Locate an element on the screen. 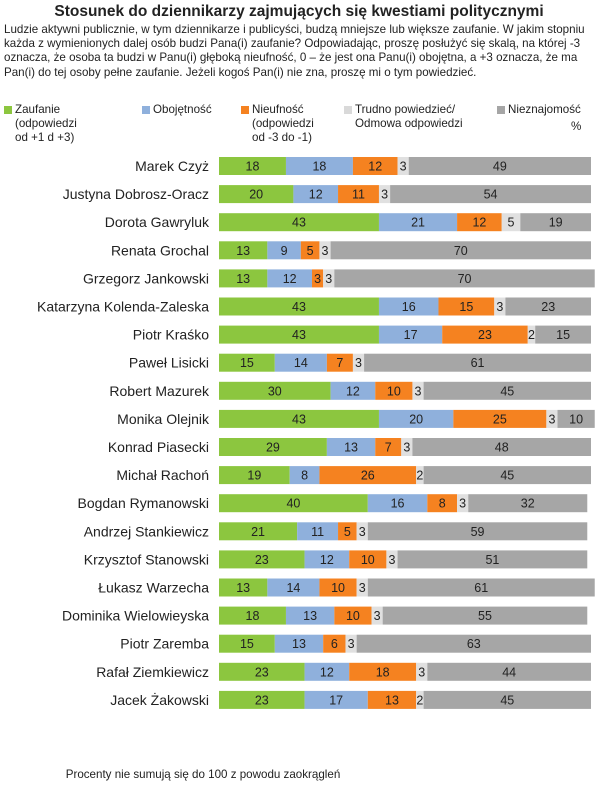  bar-segment-konrad-piasecki-s2 is located at coordinates (388, 447).